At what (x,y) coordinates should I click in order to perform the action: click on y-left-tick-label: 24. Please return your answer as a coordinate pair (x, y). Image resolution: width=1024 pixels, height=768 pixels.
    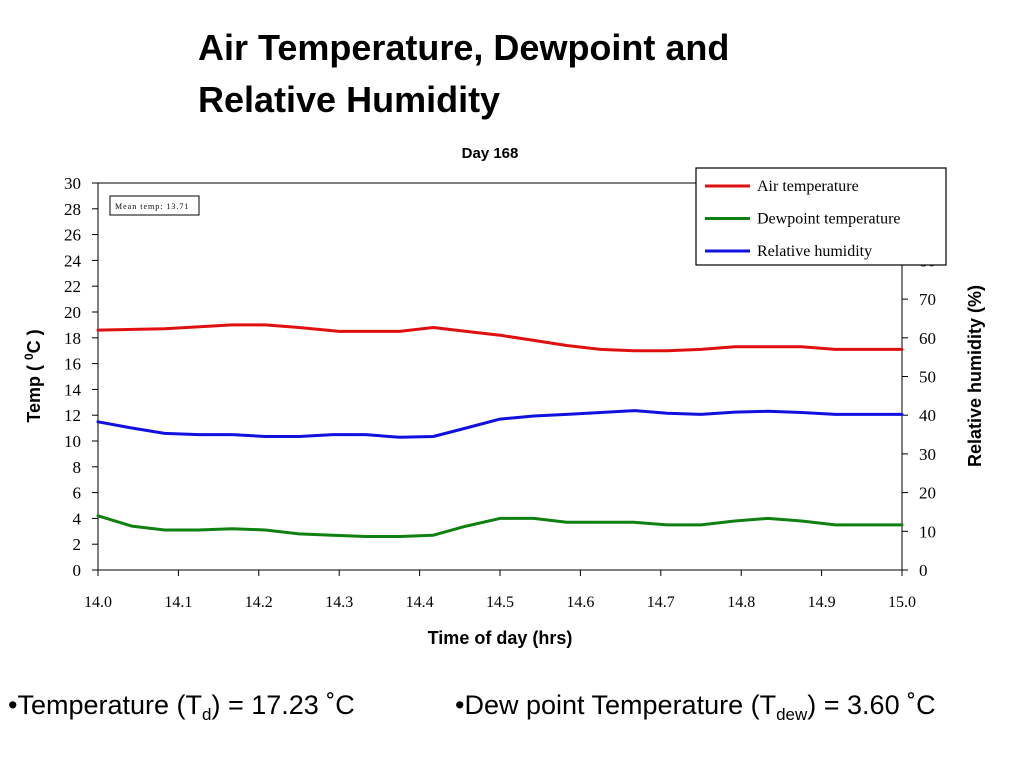
    Looking at the image, I should click on (73, 260).